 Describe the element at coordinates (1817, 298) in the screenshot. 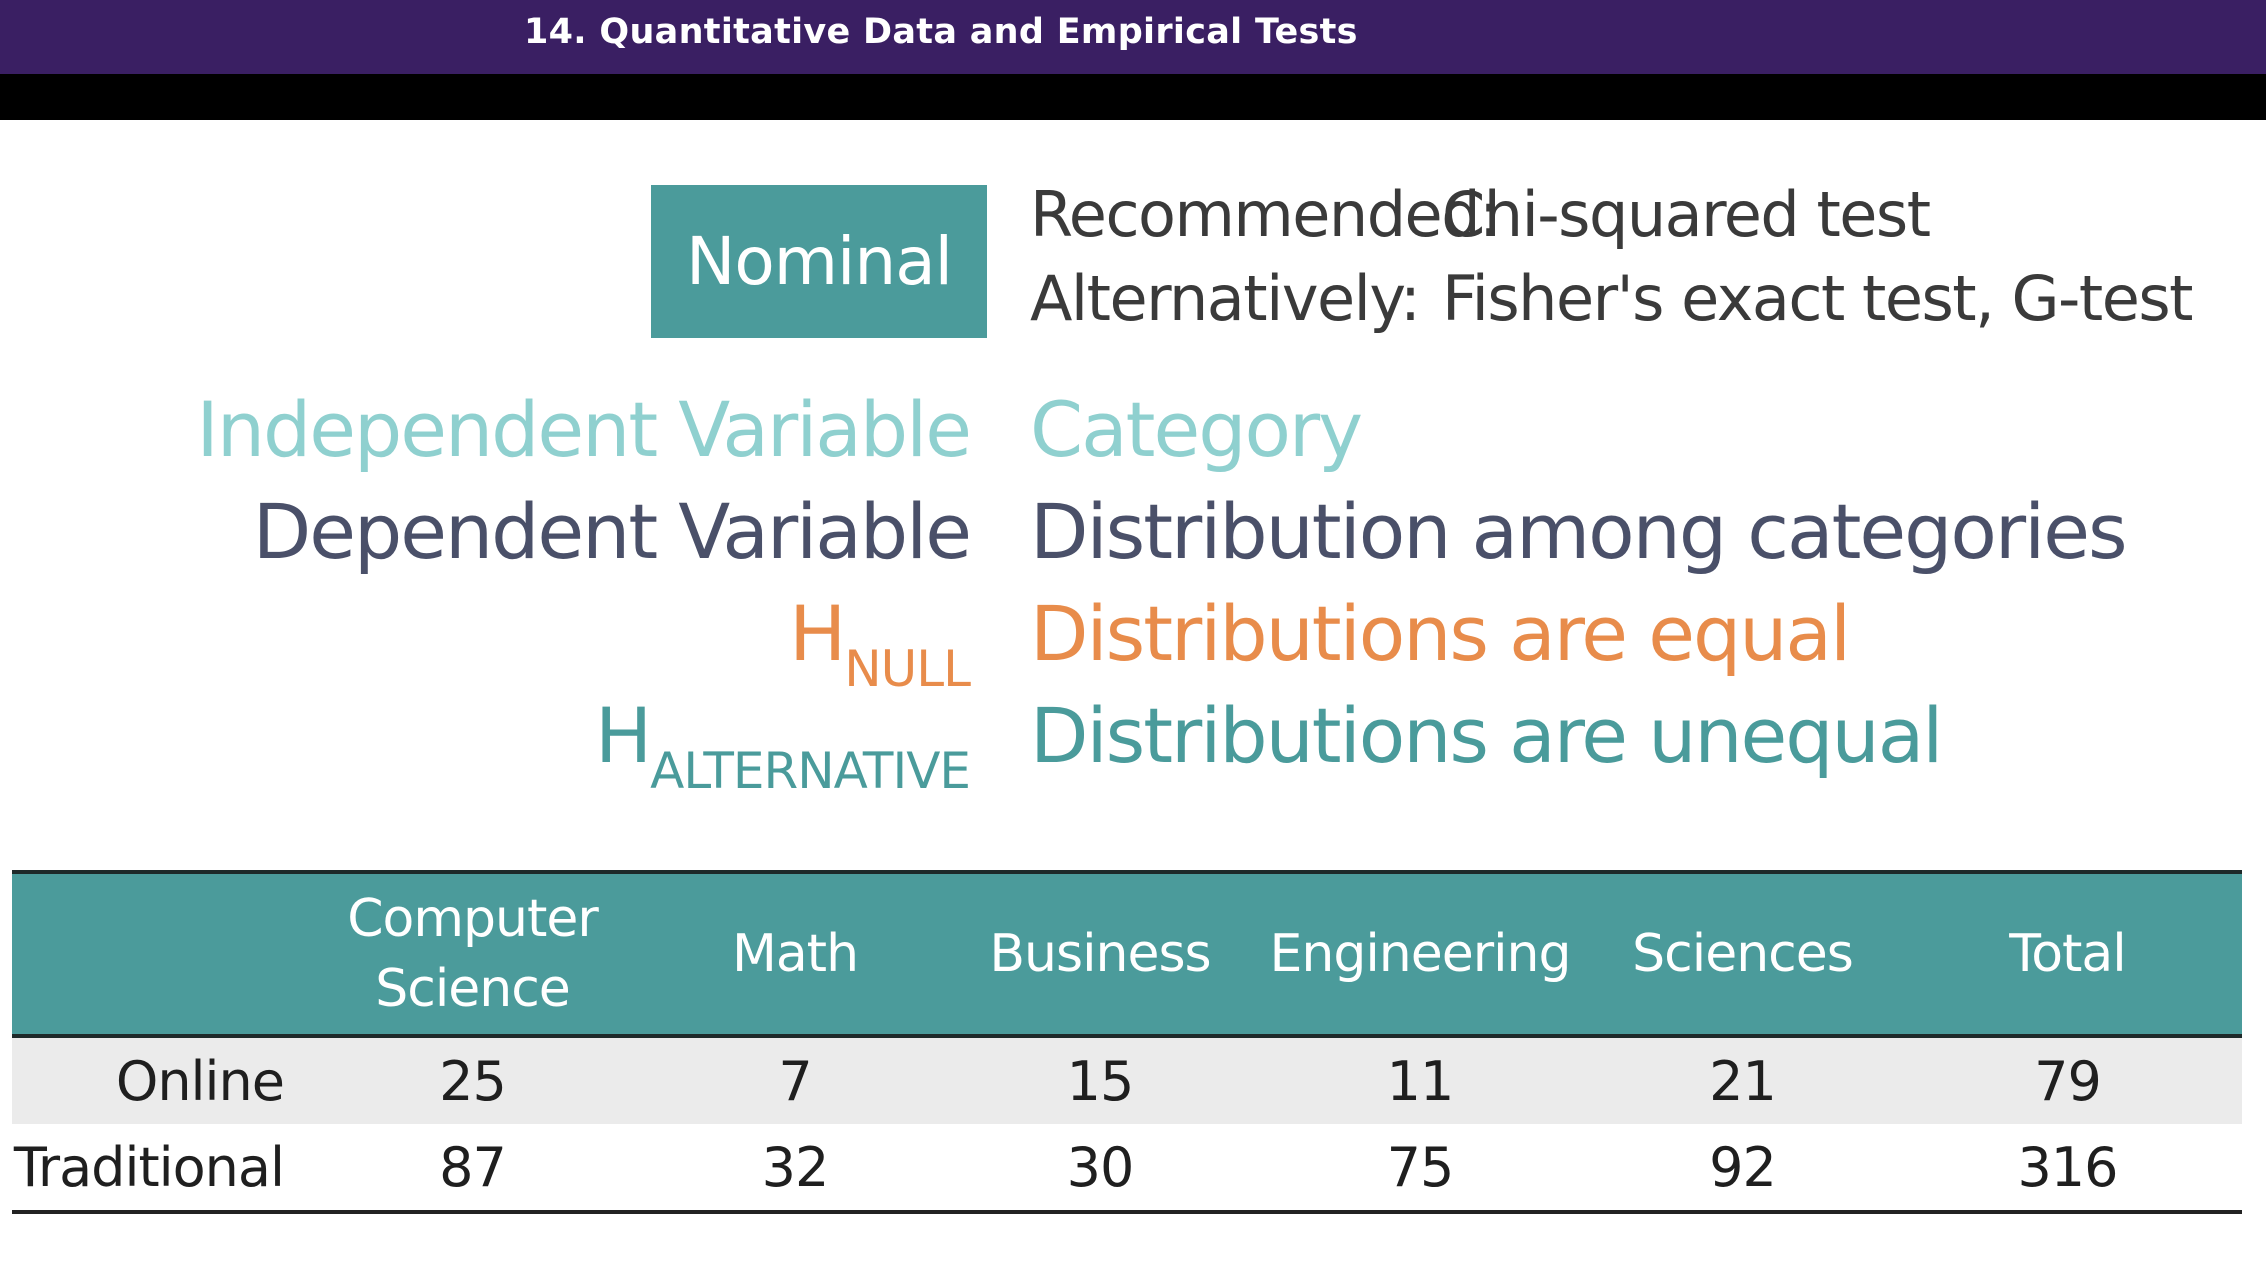

I see `alternative-value: Fisher's exact test, G-test` at that location.